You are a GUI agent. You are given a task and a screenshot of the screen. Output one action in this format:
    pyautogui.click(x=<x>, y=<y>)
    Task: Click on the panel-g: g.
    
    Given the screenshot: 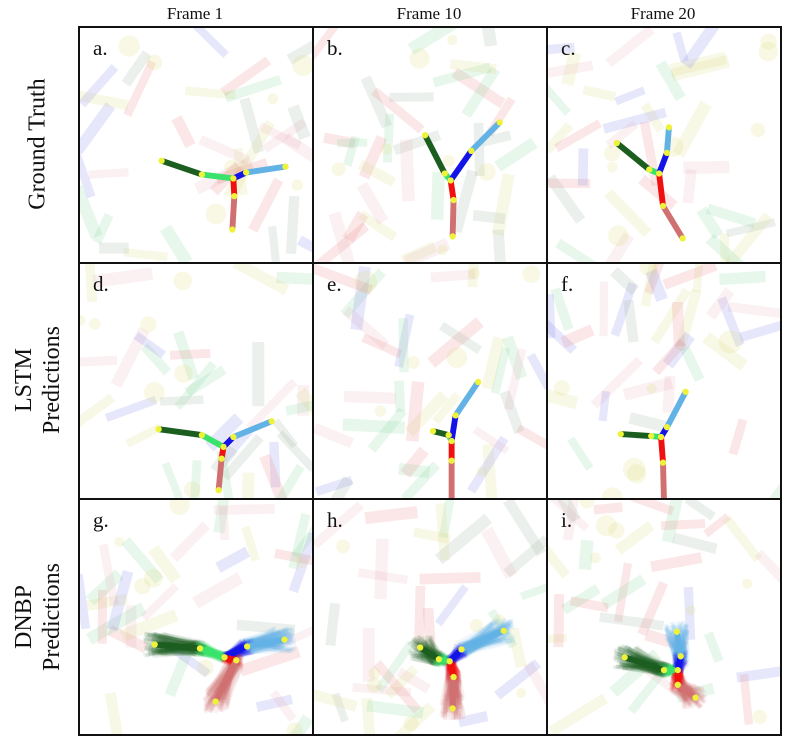 What is the action you would take?
    pyautogui.click(x=196, y=617)
    